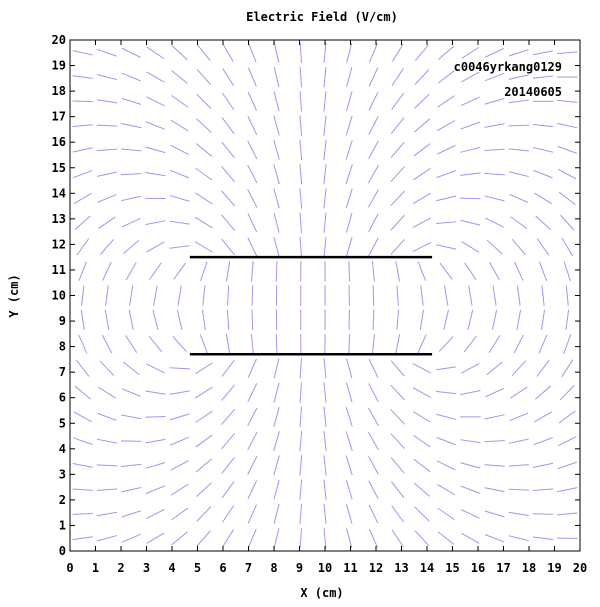  I want to click on y-tick-label: 16, so click(59, 142).